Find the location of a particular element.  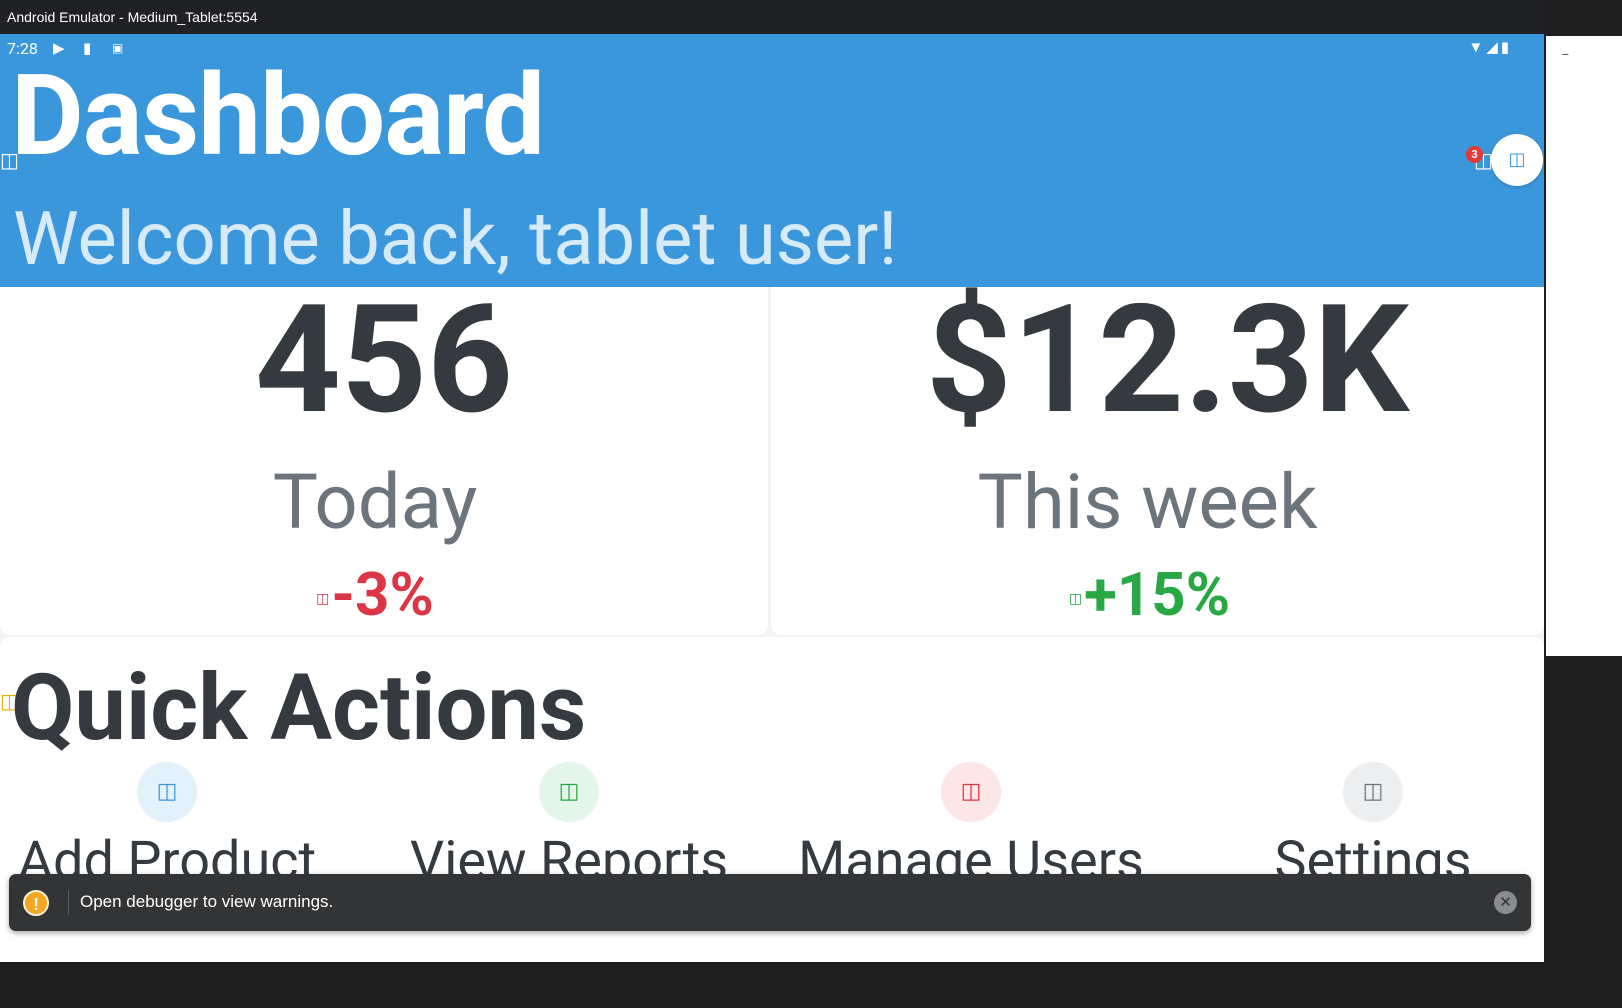

quick-actions-title: Quick Actions is located at coordinates (299, 708).